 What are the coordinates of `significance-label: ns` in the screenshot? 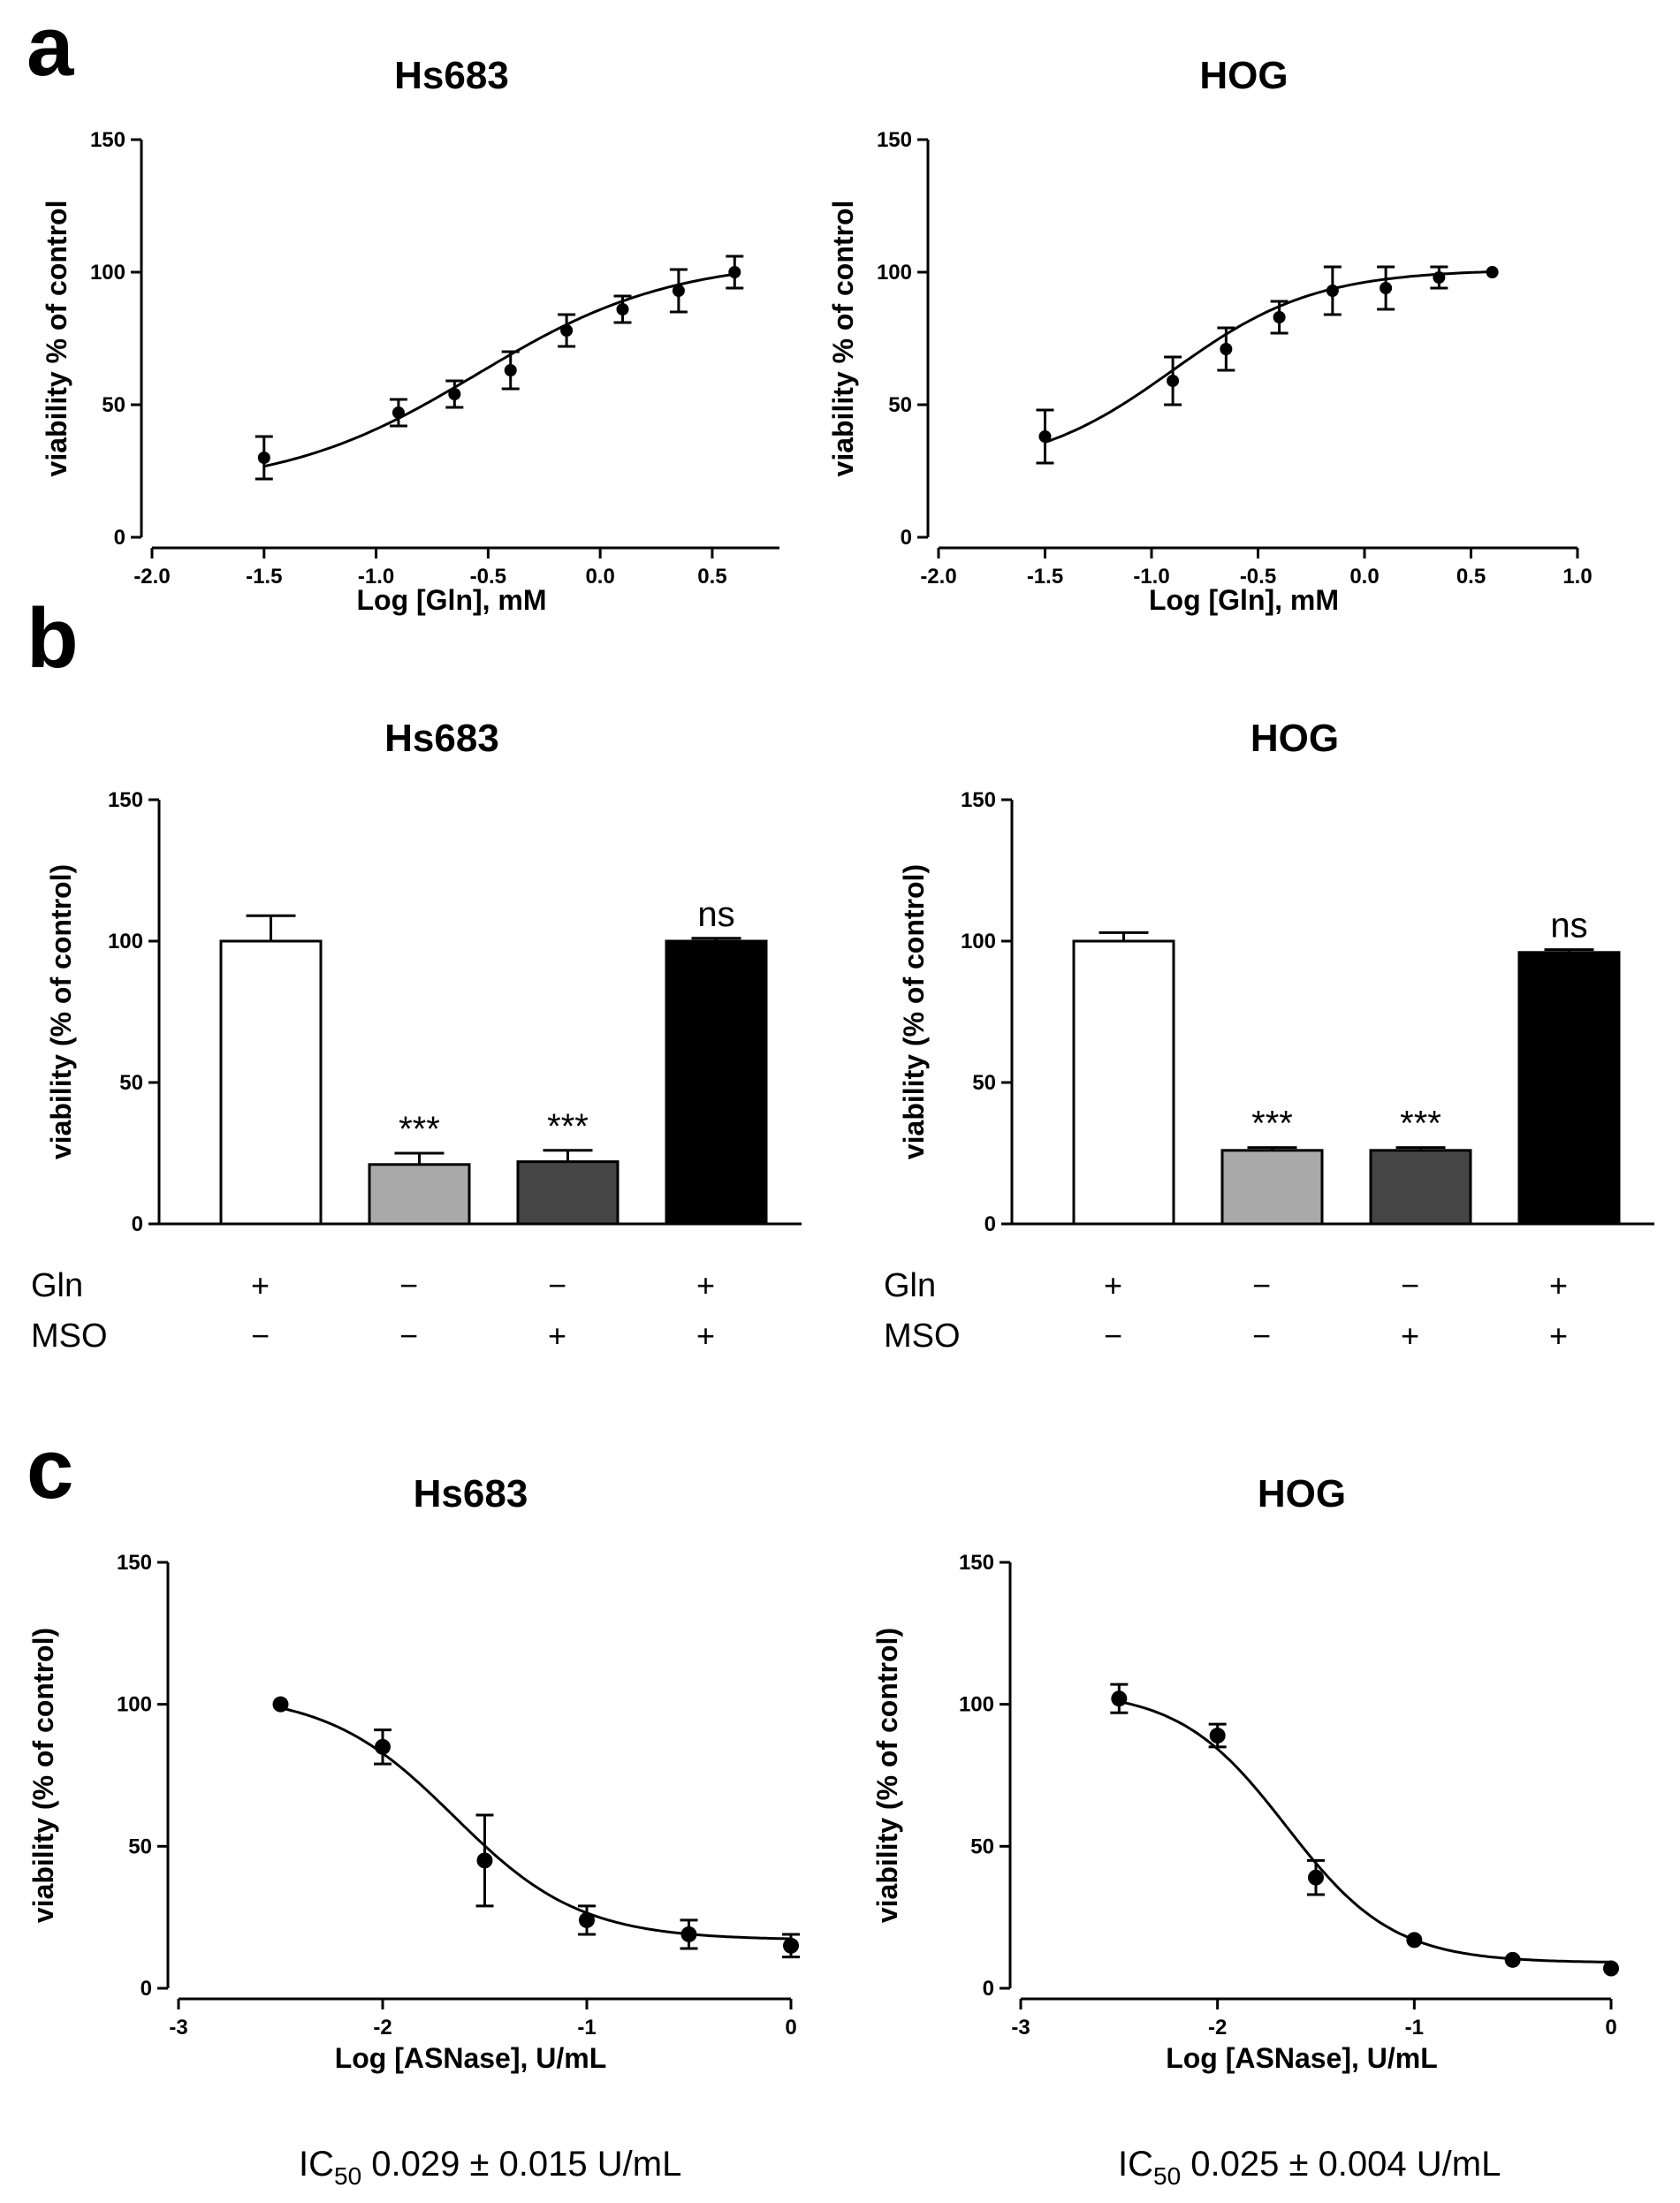 It's located at (1568, 926).